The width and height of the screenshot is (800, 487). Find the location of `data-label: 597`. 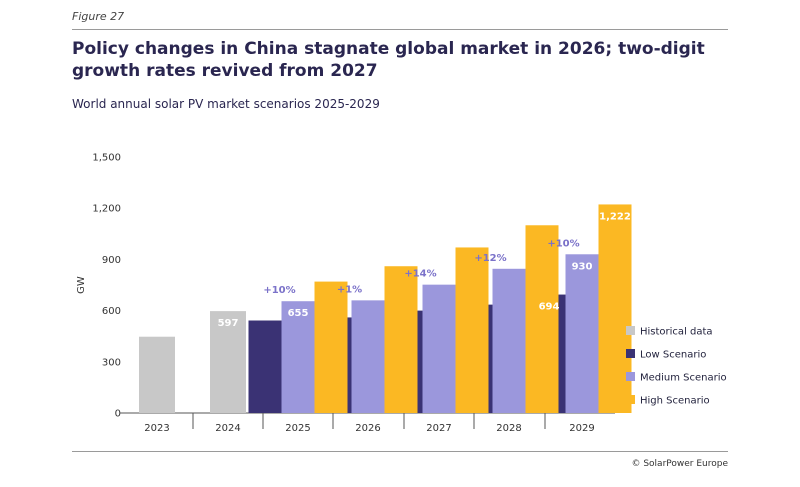

data-label: 597 is located at coordinates (228, 323).